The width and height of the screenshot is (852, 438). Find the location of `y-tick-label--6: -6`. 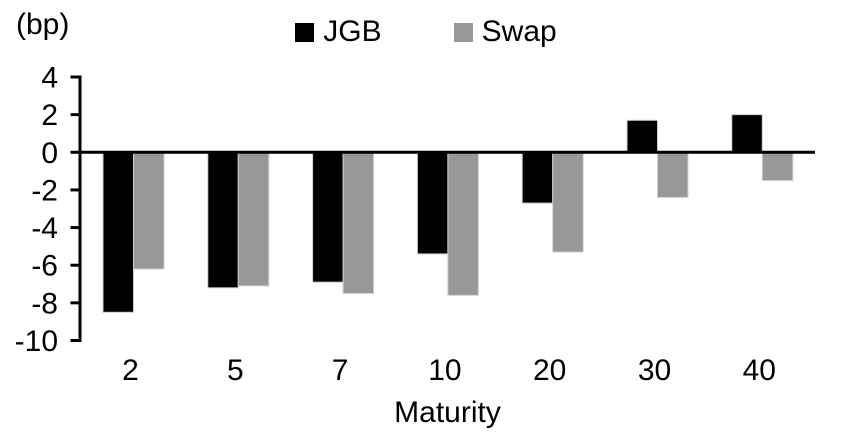

y-tick-label--6: -6 is located at coordinates (44, 266).